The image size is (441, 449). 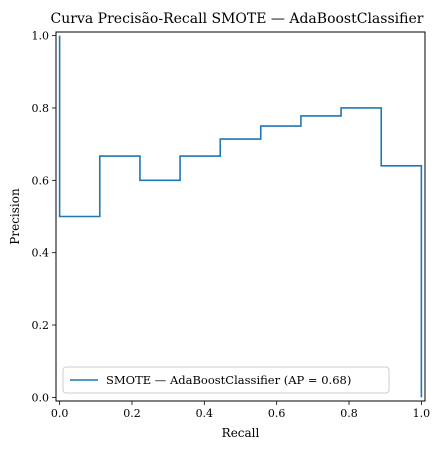 What do you see at coordinates (205, 413) in the screenshot?
I see `x-tick-label: 0.4` at bounding box center [205, 413].